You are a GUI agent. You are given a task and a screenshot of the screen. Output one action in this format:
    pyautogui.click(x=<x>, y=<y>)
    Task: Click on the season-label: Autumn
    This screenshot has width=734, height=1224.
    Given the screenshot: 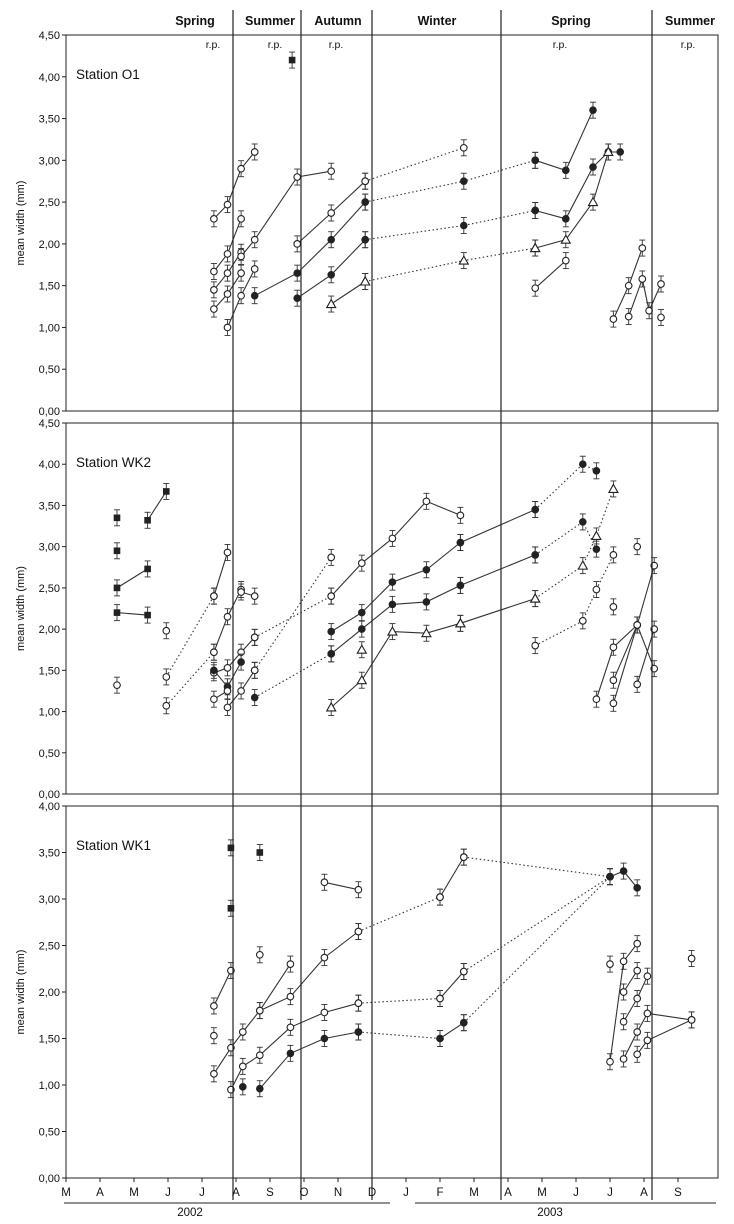 What is the action you would take?
    pyautogui.click(x=337, y=21)
    